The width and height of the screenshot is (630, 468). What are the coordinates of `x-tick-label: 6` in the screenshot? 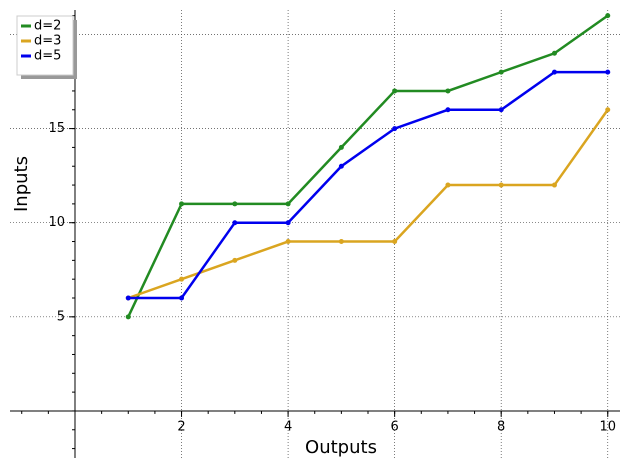 It's located at (395, 426).